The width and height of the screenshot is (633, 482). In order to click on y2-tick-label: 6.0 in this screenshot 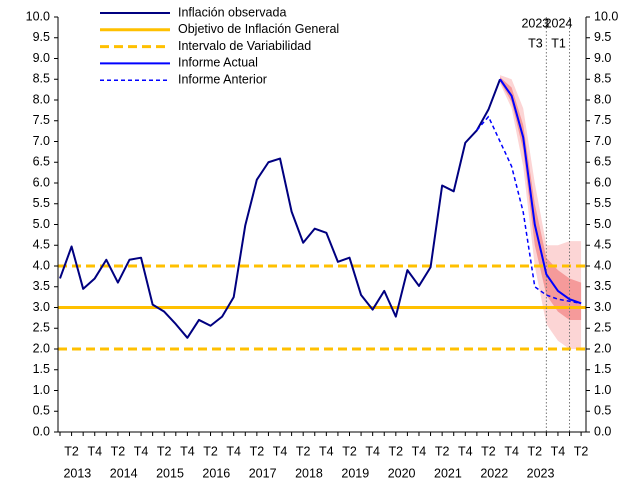, I will do `click(602, 182)`.